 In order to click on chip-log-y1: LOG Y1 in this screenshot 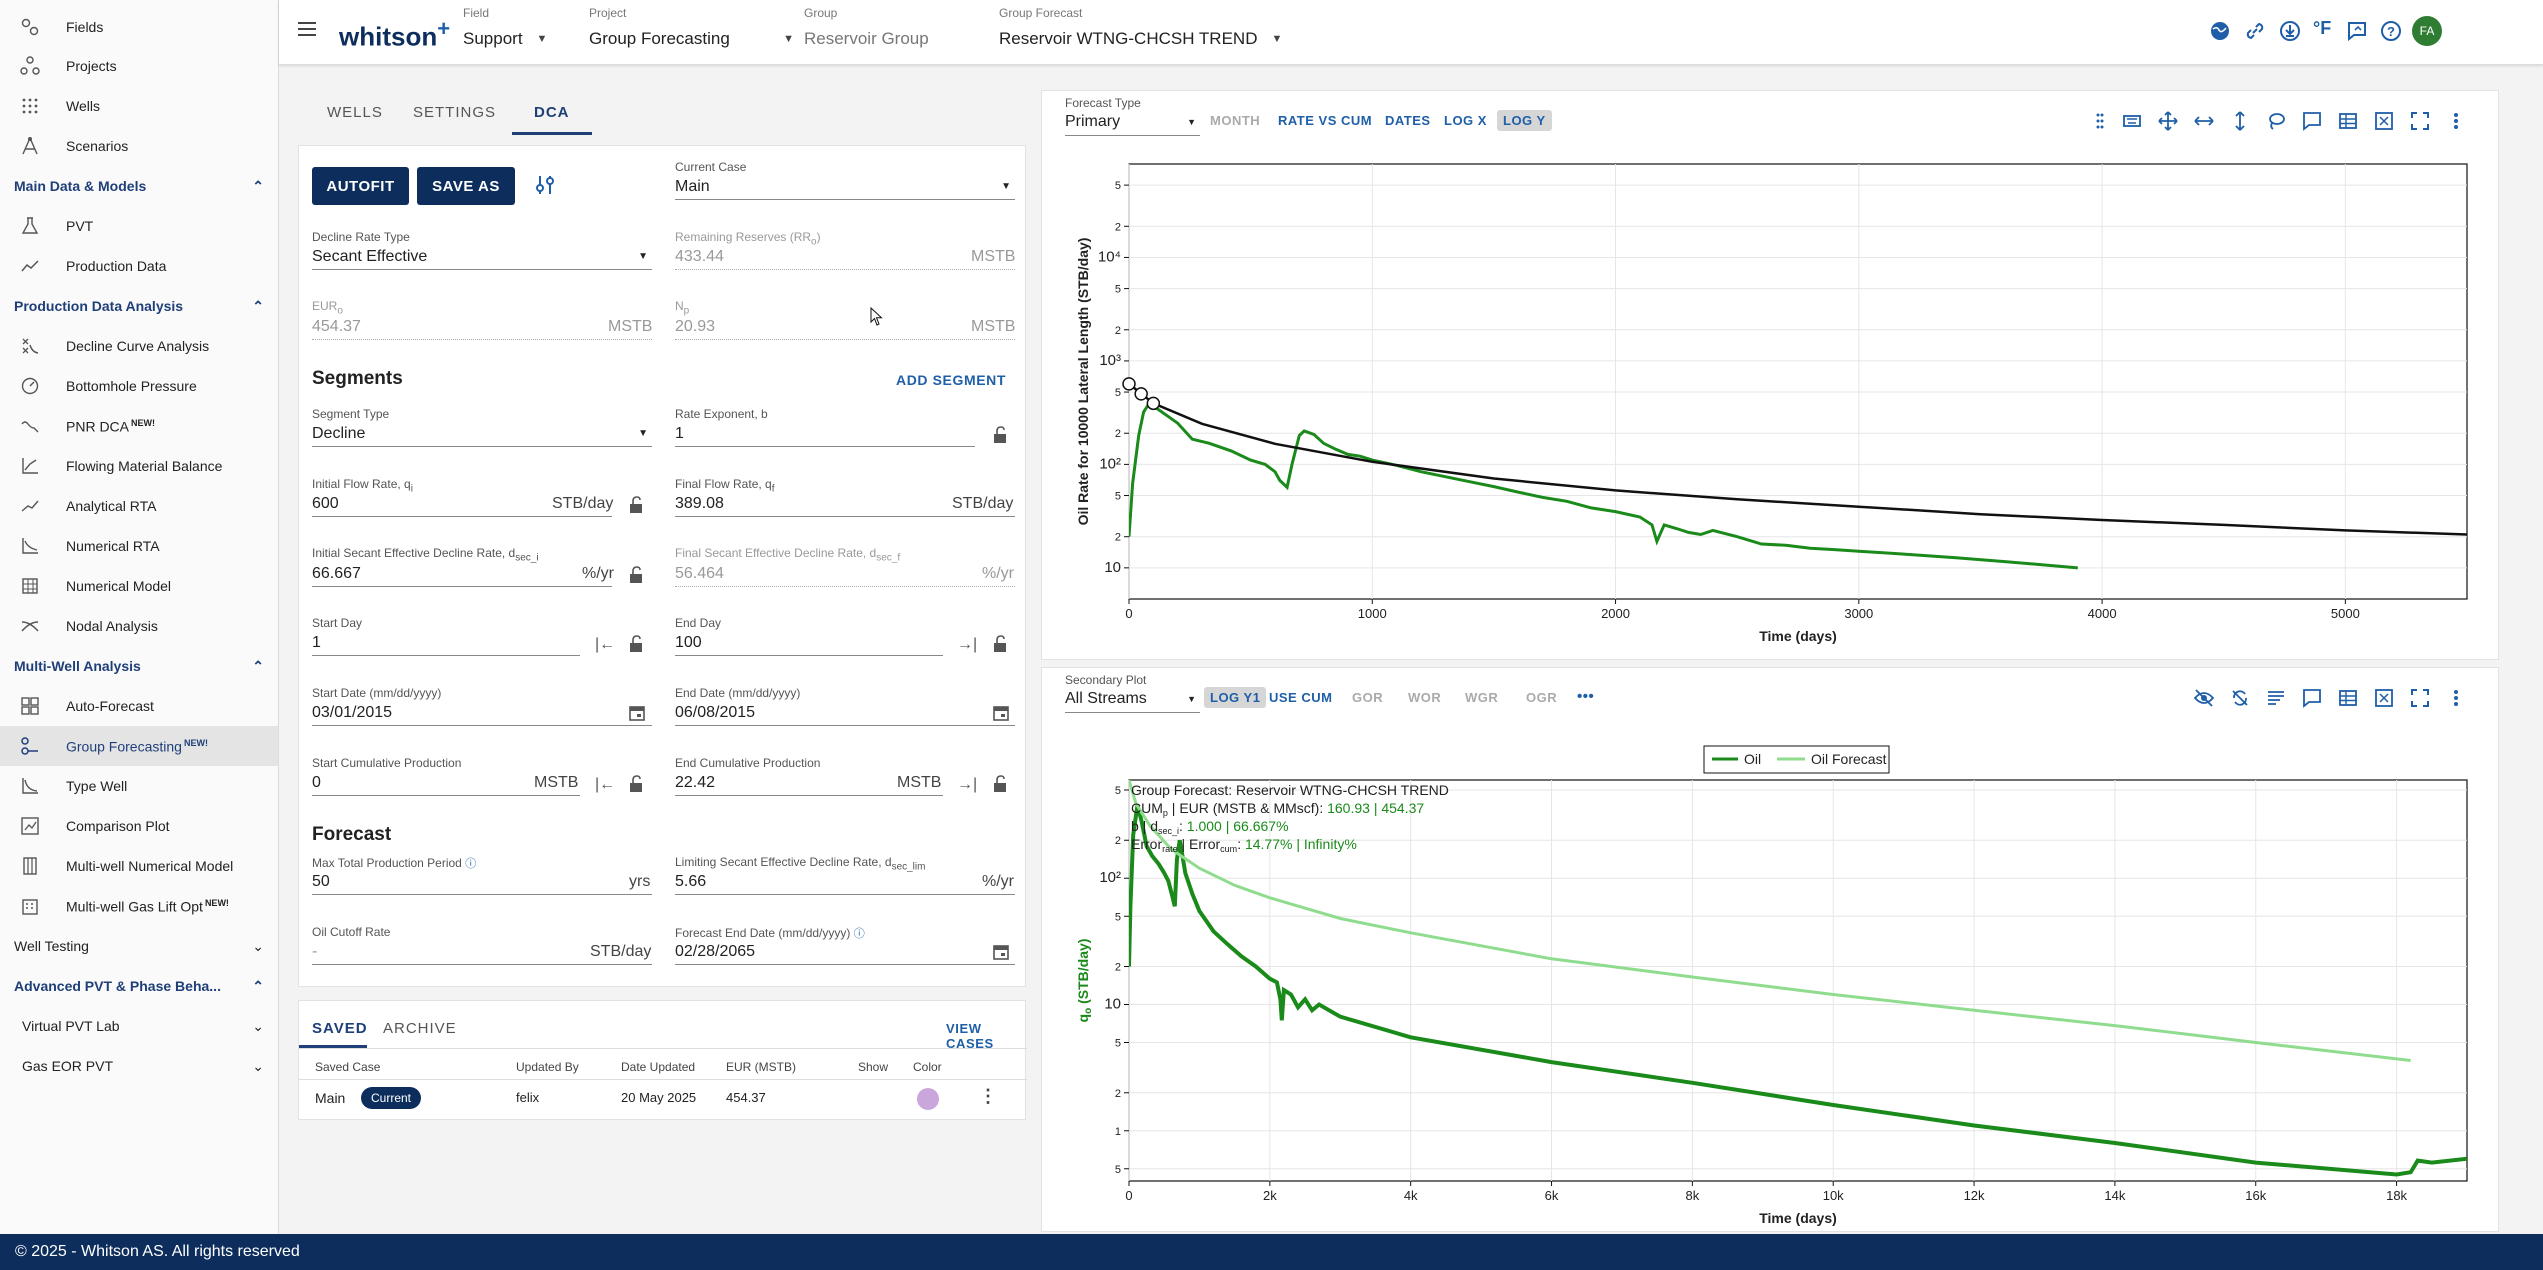, I will do `click(1235, 697)`.